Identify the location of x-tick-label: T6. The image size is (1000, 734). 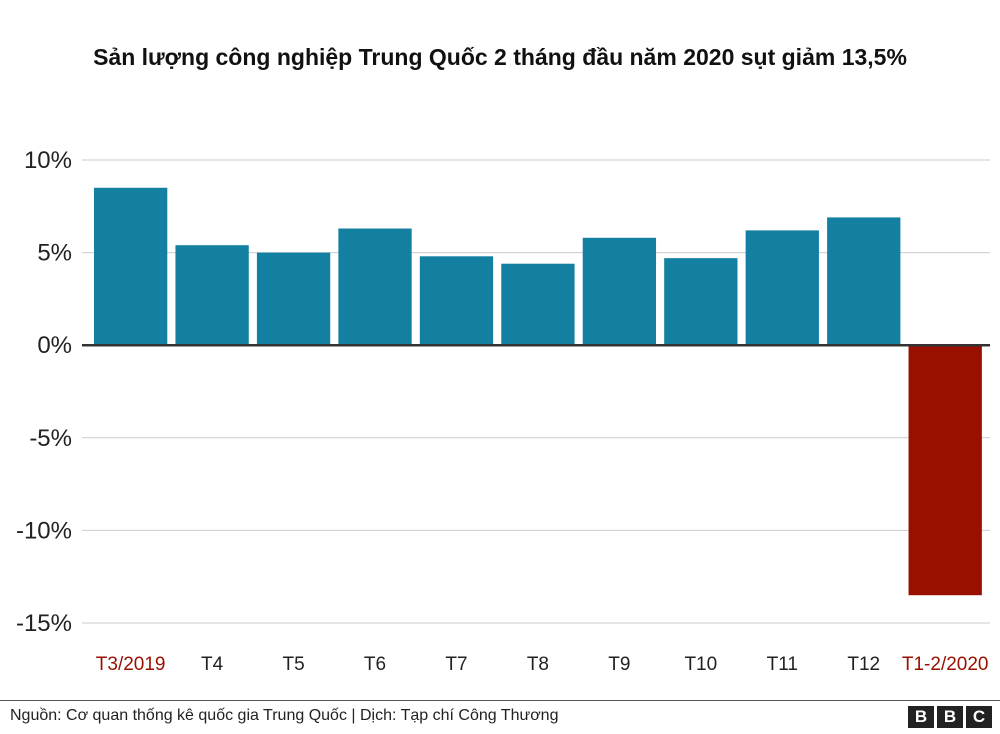
(375, 664).